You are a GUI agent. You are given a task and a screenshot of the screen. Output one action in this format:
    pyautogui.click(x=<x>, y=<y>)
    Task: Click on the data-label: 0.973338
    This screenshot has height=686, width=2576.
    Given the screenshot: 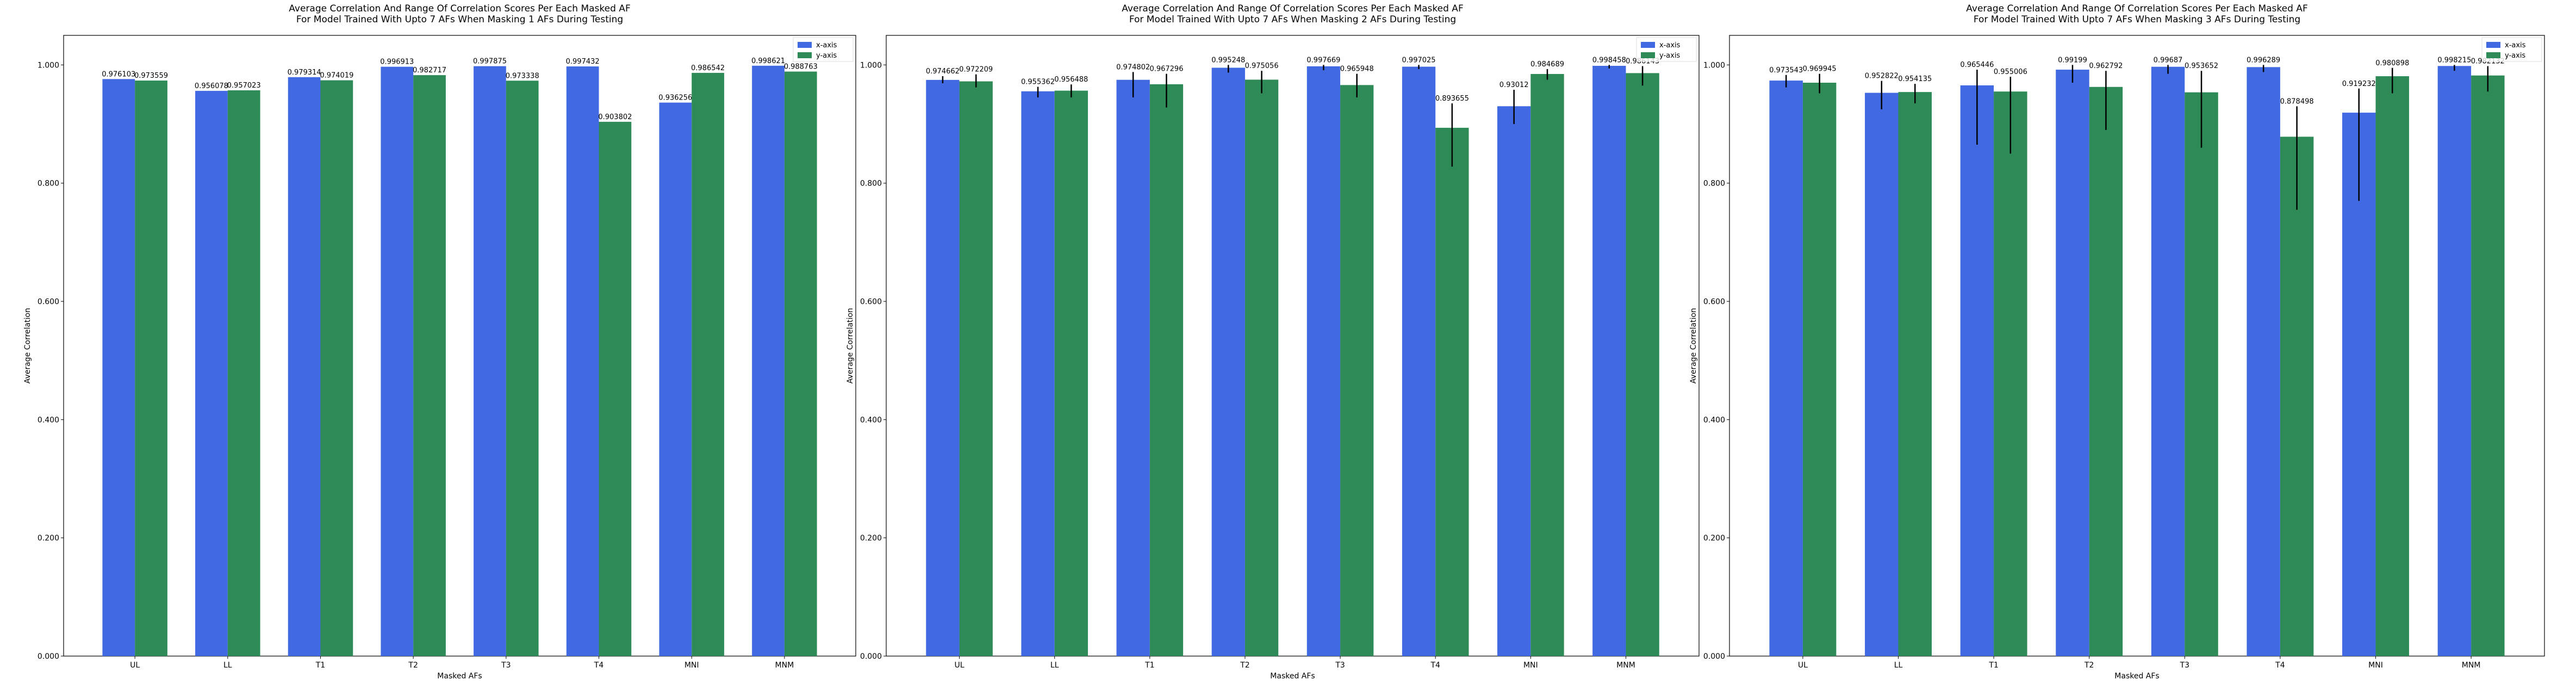 What is the action you would take?
    pyautogui.click(x=522, y=76)
    